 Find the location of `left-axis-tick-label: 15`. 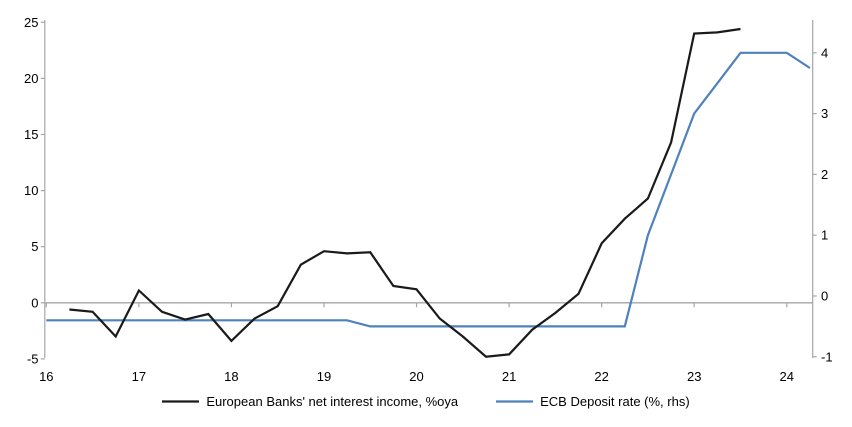

left-axis-tick-label: 15 is located at coordinates (31, 134).